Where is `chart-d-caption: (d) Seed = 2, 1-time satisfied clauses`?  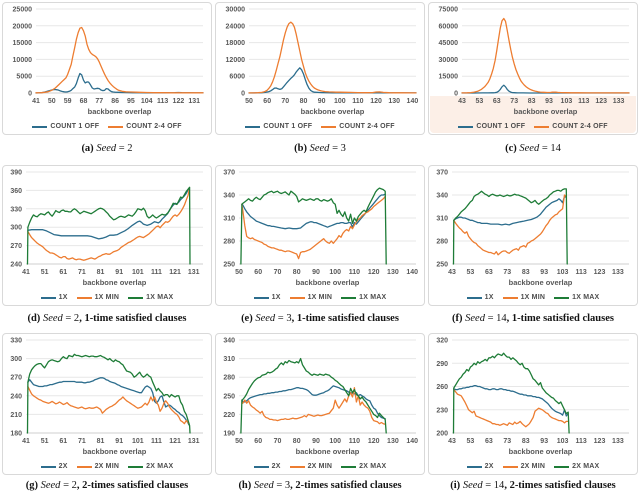 chart-d-caption: (d) Seed = 2, 1-time satisfied clauses is located at coordinates (107, 318).